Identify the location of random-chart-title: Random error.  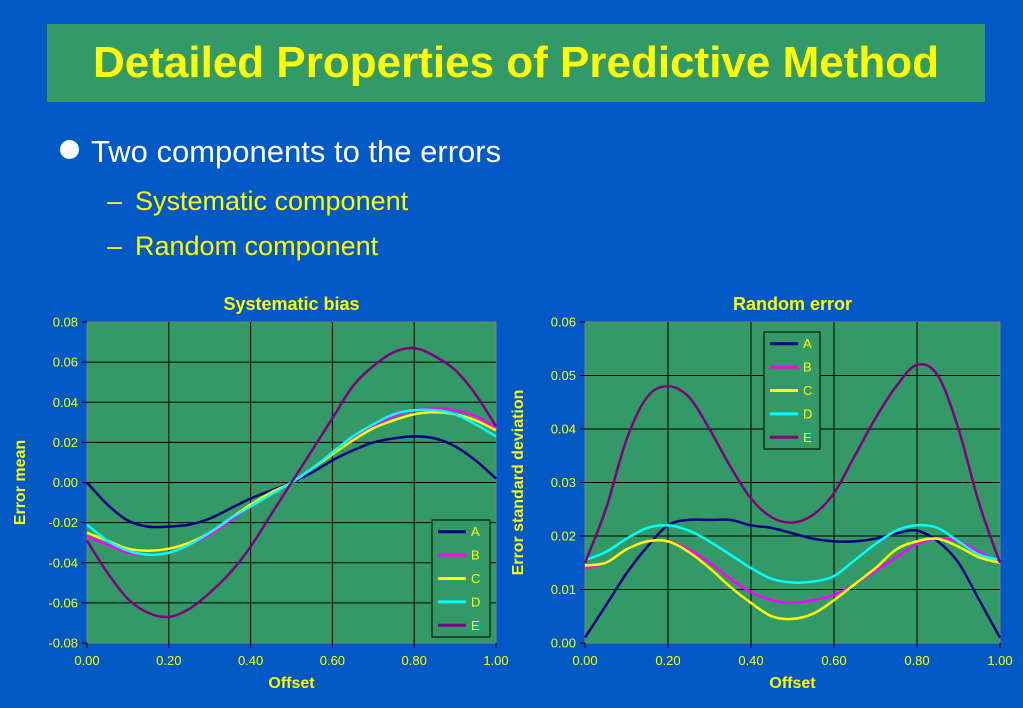
(792, 304).